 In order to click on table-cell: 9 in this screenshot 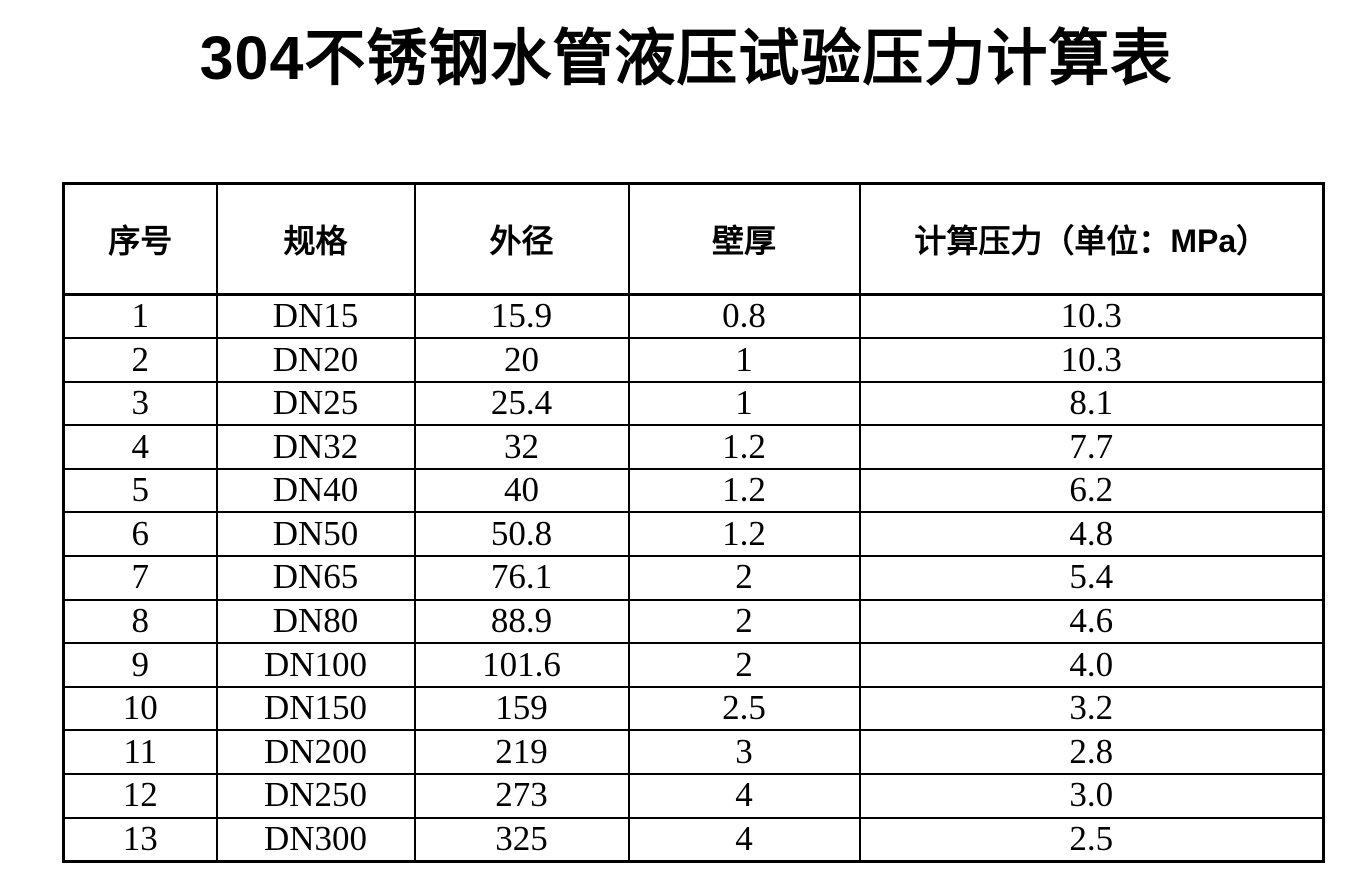, I will do `click(140, 665)`.